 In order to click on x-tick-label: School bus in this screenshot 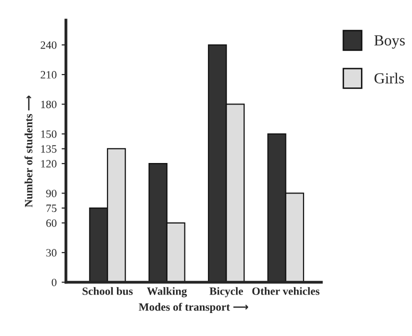, I will do `click(107, 291)`.